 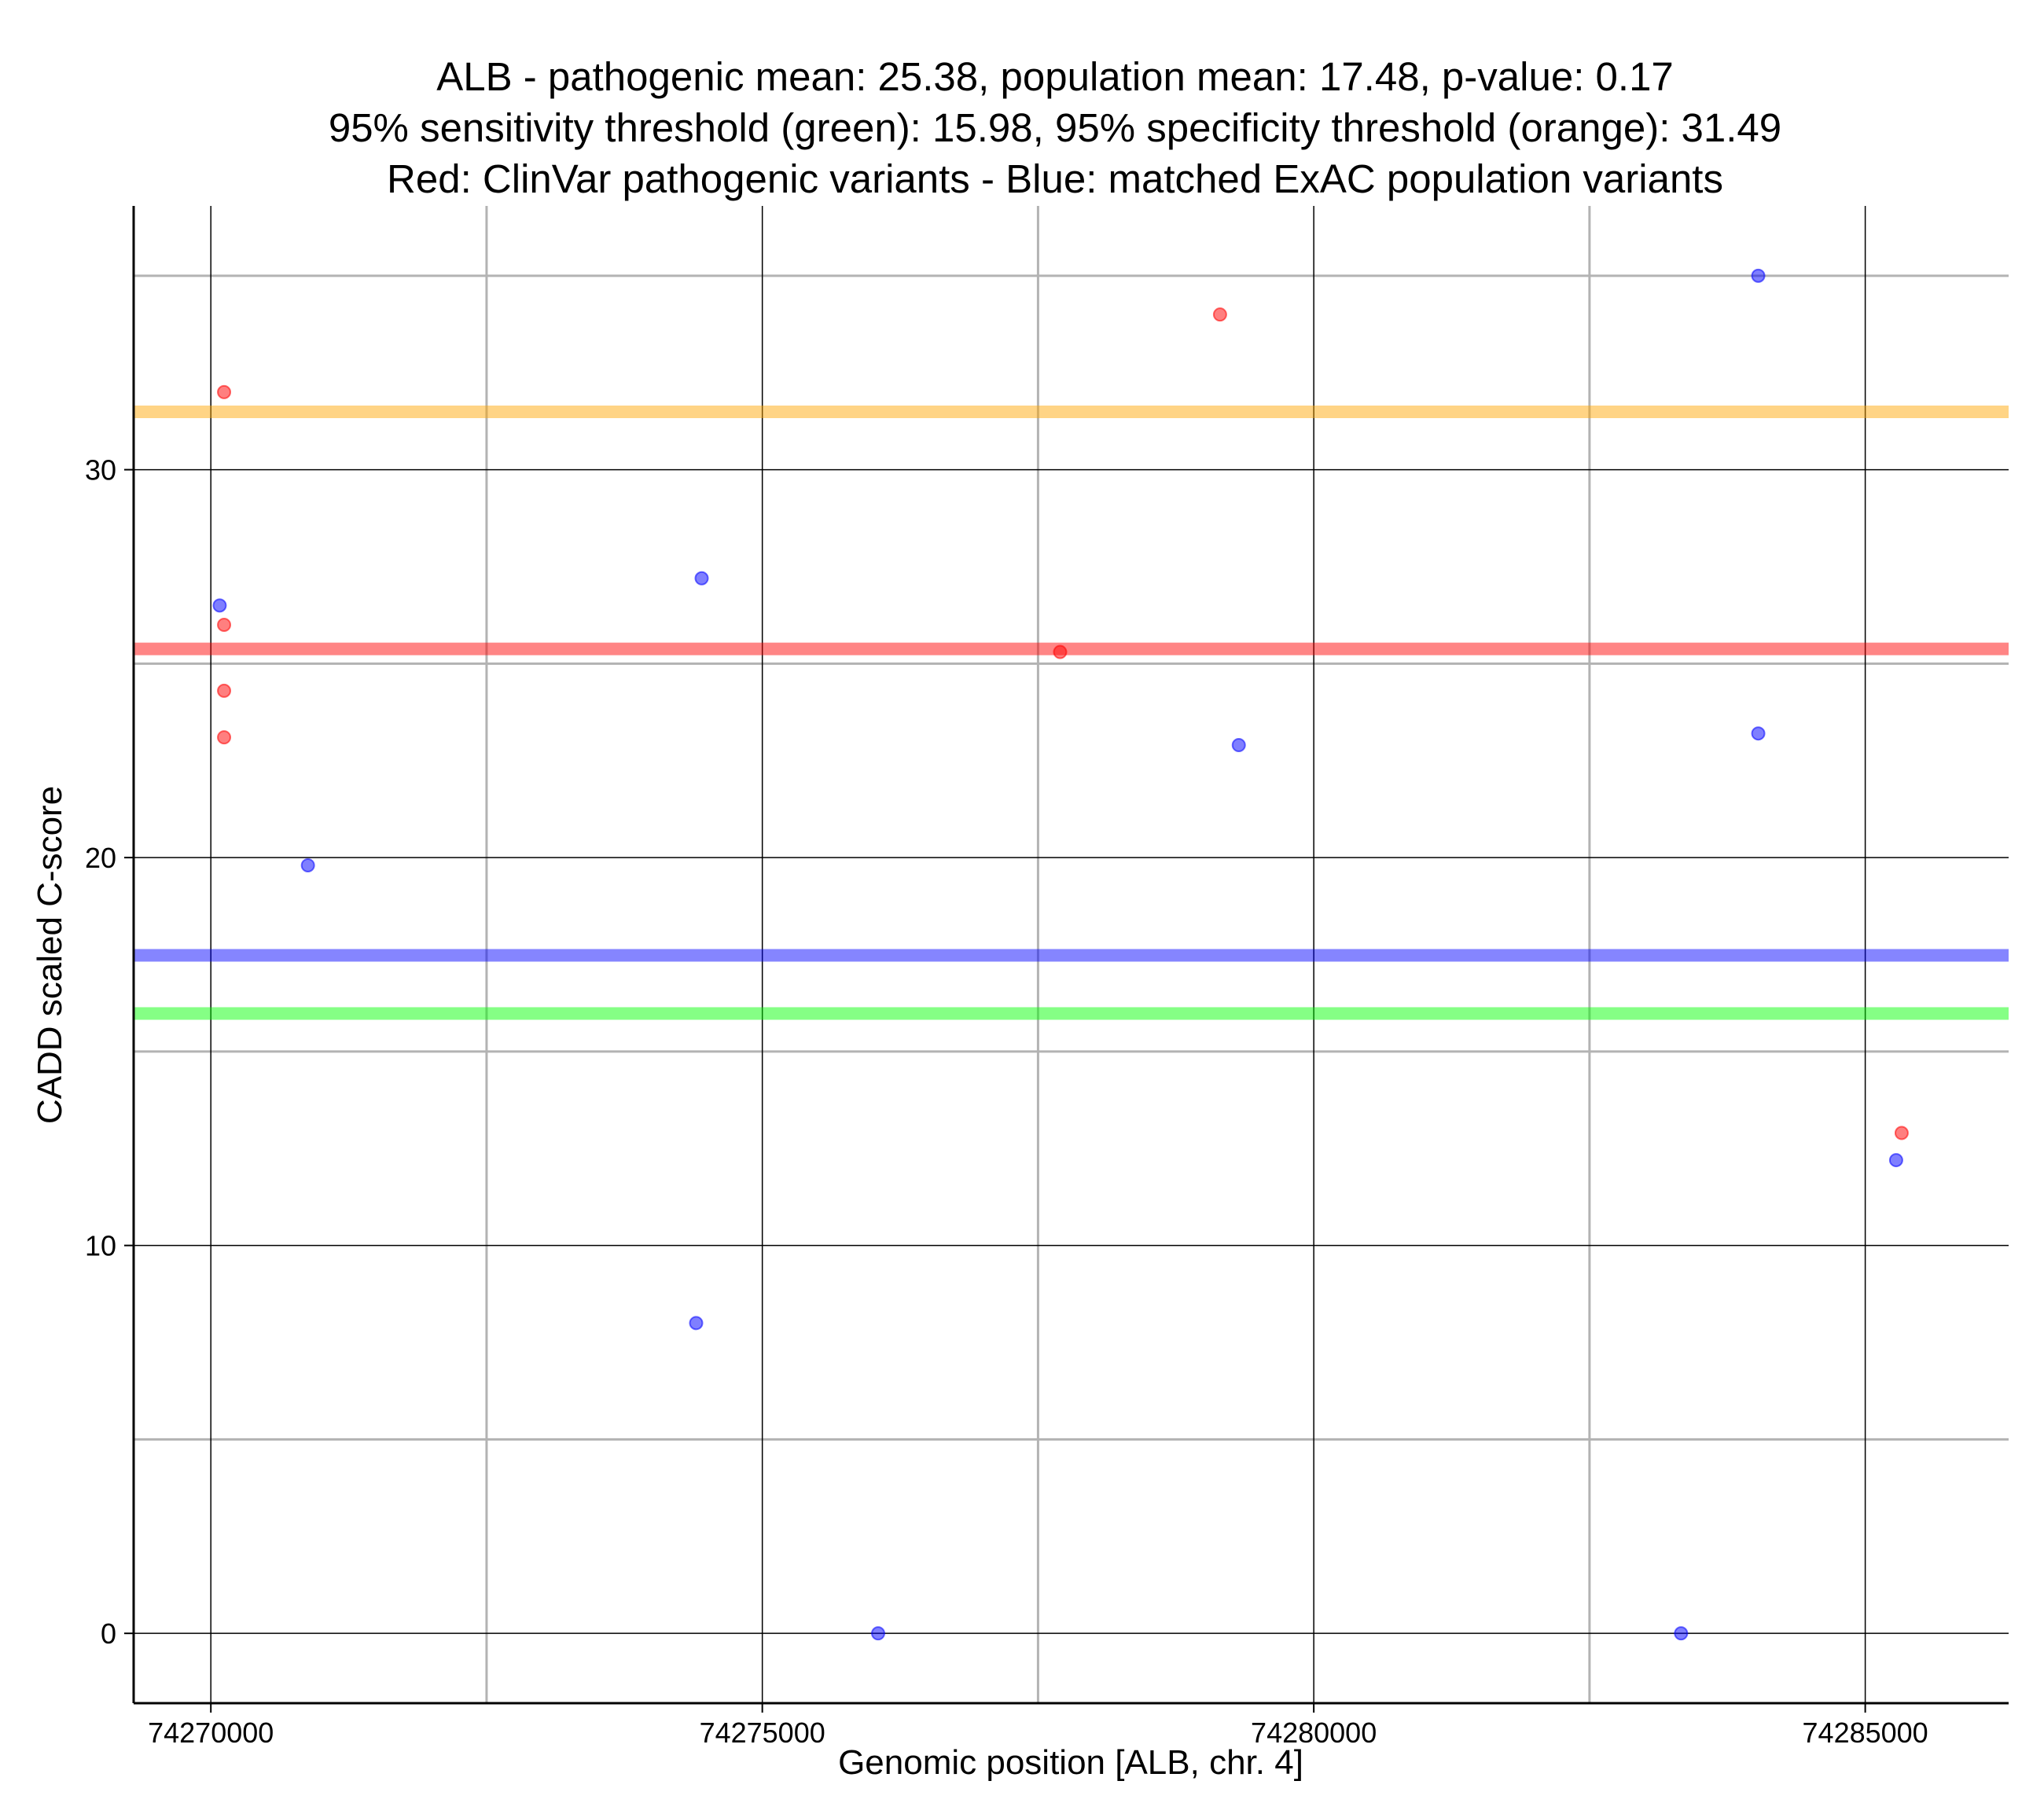 I want to click on x-tick-label-2: 74280000, so click(x=1314, y=1733).